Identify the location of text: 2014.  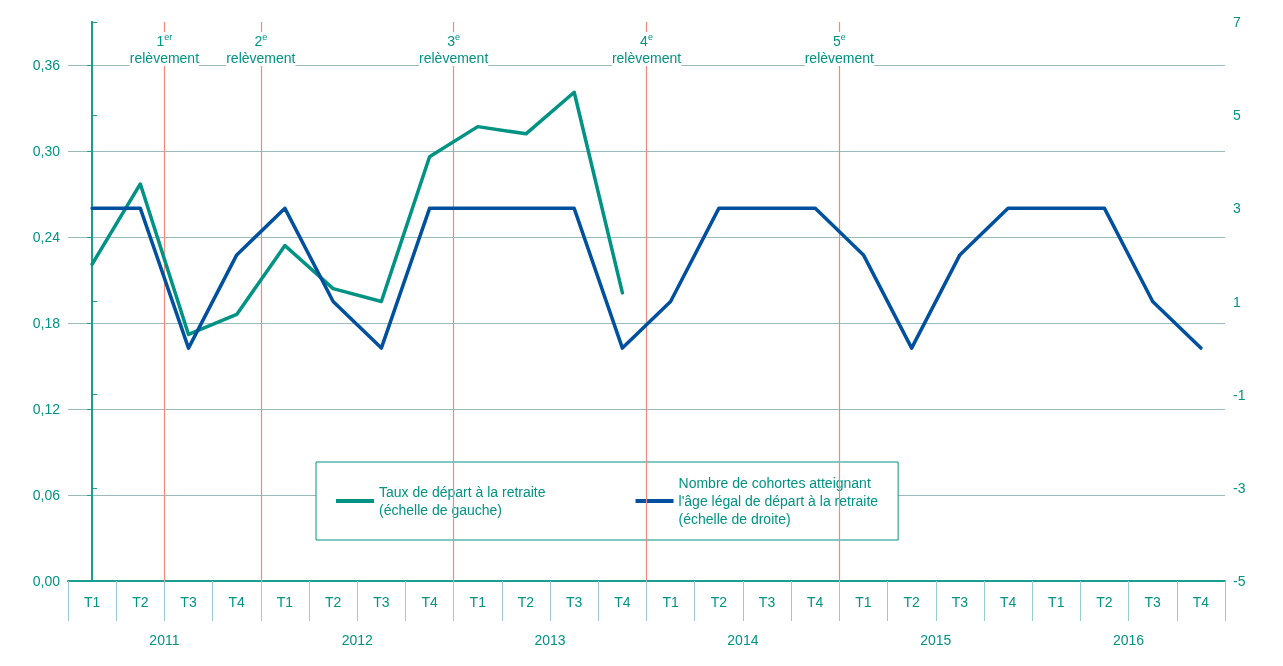
(743, 640).